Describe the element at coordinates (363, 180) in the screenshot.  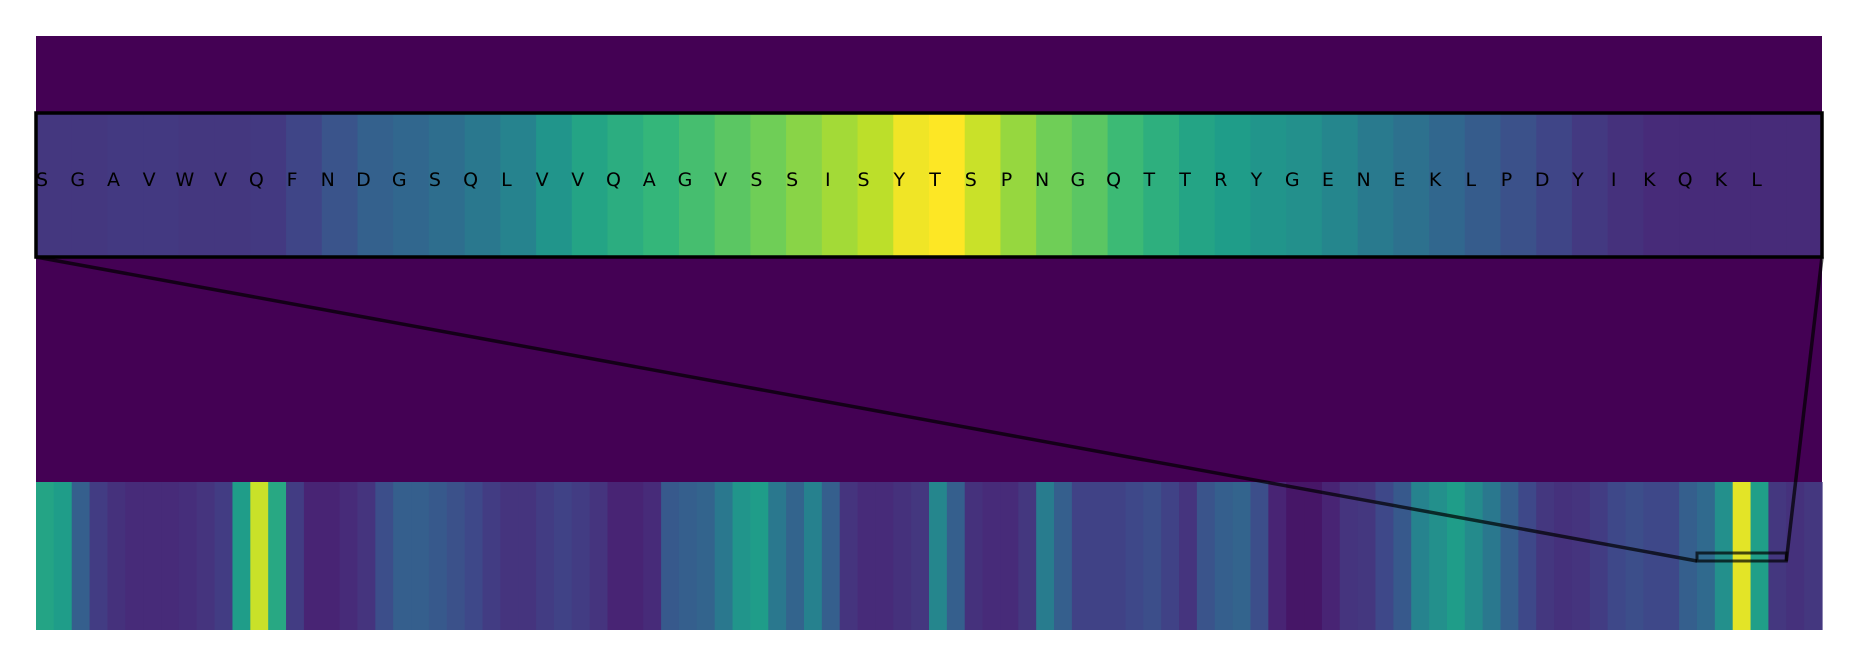
I see `sequence-letter: D` at that location.